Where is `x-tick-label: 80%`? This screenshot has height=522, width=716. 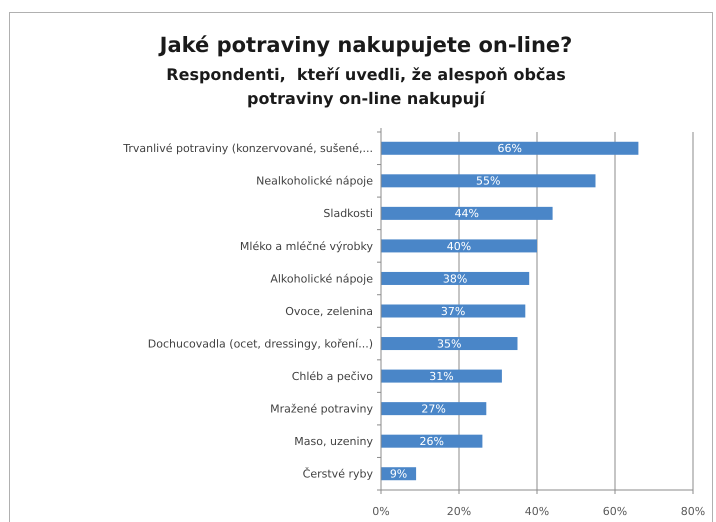 x-tick-label: 80% is located at coordinates (693, 511).